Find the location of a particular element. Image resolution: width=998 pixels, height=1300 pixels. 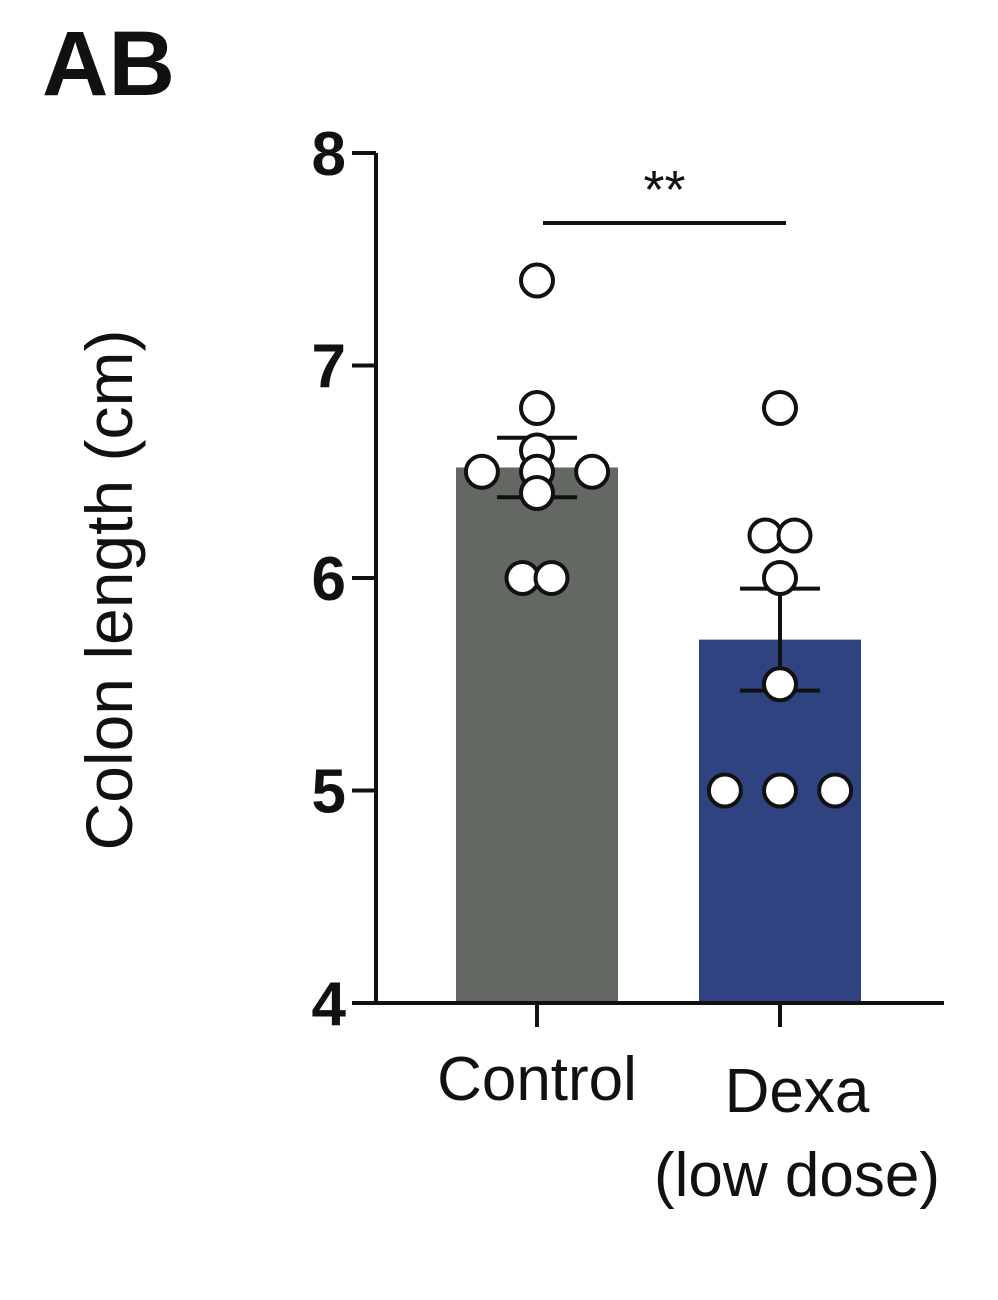

category-label: Control is located at coordinates (537, 1079).